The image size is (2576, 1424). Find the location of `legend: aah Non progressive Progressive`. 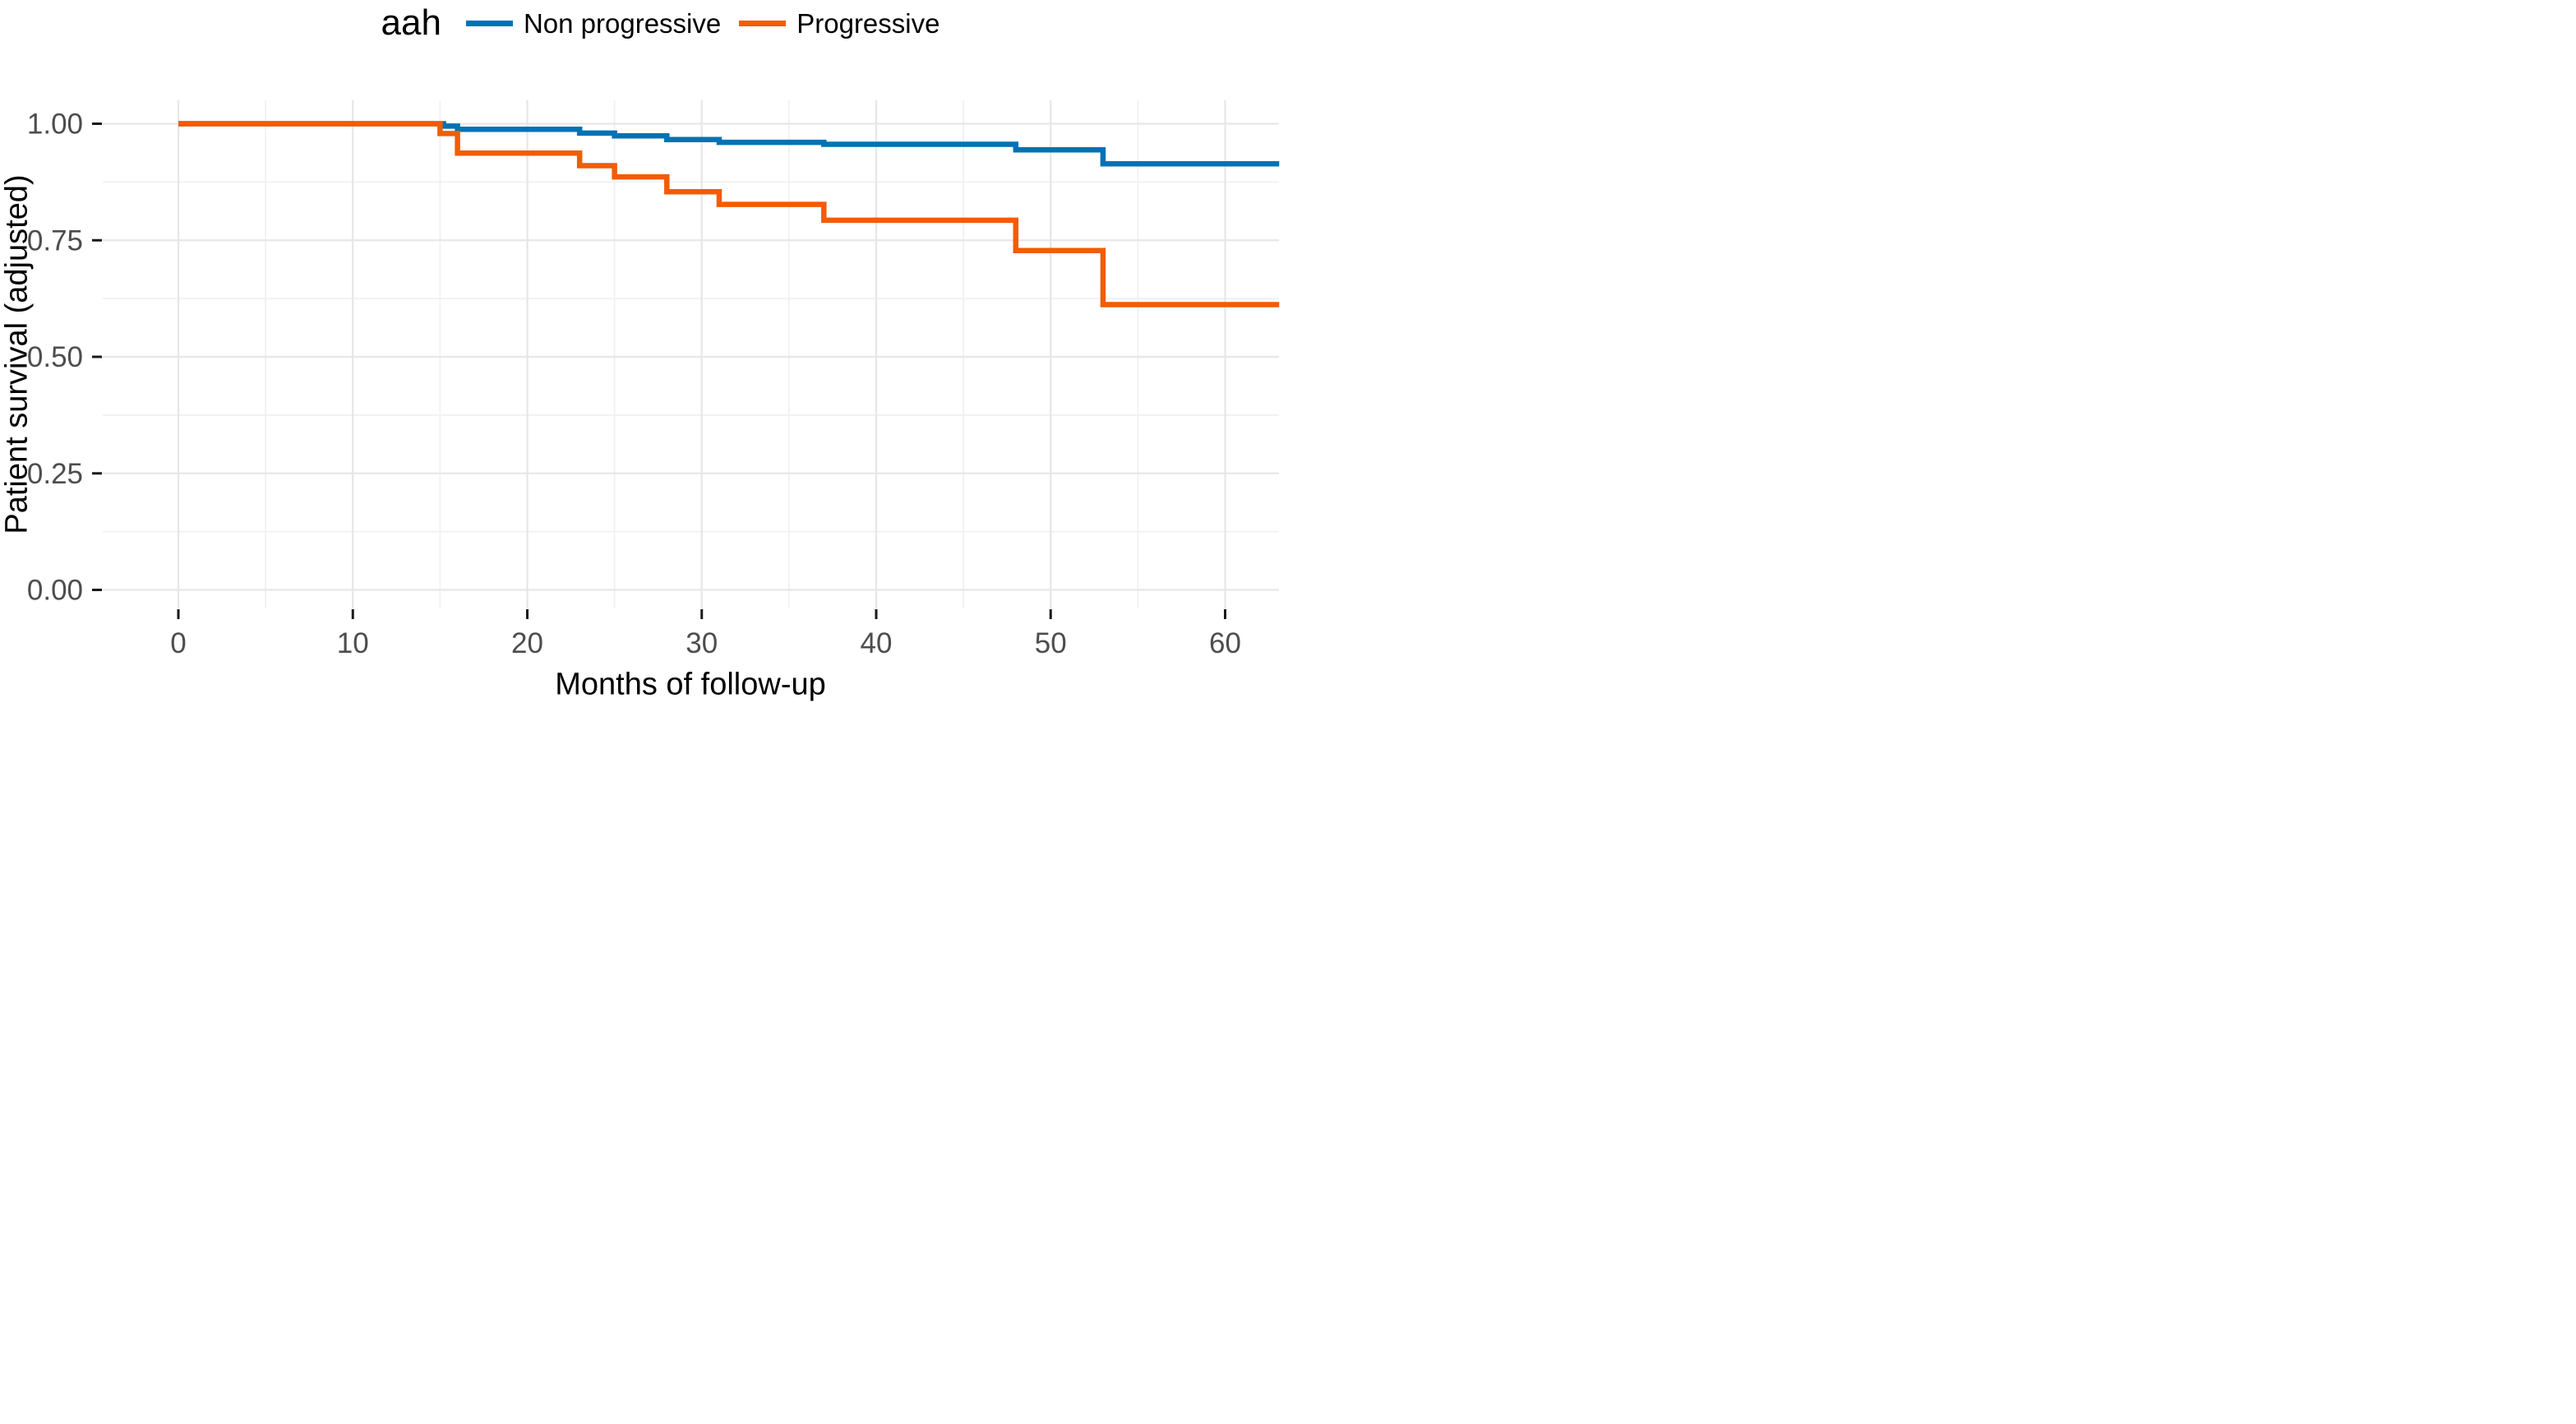

legend: aah Non progressive Progressive is located at coordinates (652, 23).